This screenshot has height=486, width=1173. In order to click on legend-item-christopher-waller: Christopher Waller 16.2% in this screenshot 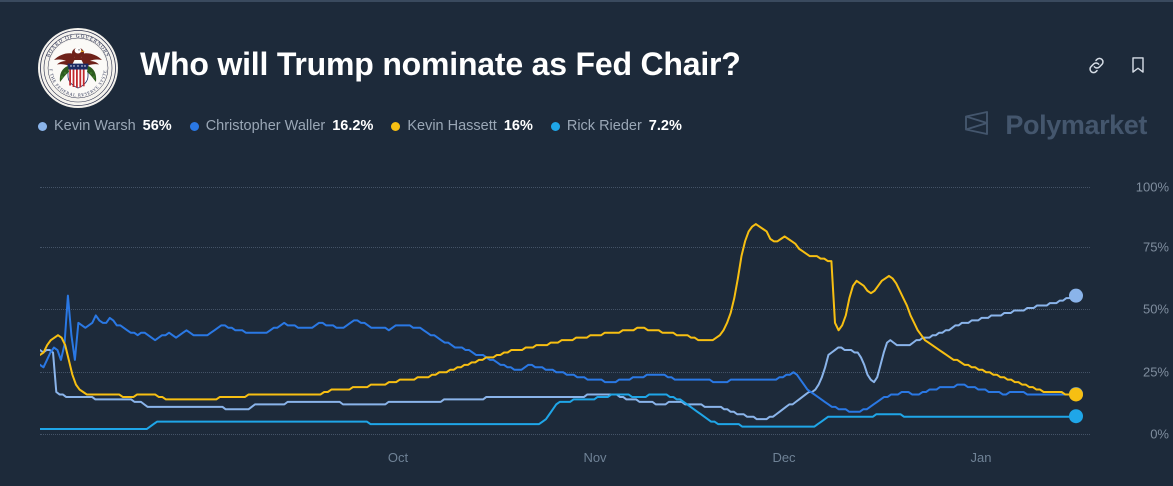, I will do `click(281, 126)`.